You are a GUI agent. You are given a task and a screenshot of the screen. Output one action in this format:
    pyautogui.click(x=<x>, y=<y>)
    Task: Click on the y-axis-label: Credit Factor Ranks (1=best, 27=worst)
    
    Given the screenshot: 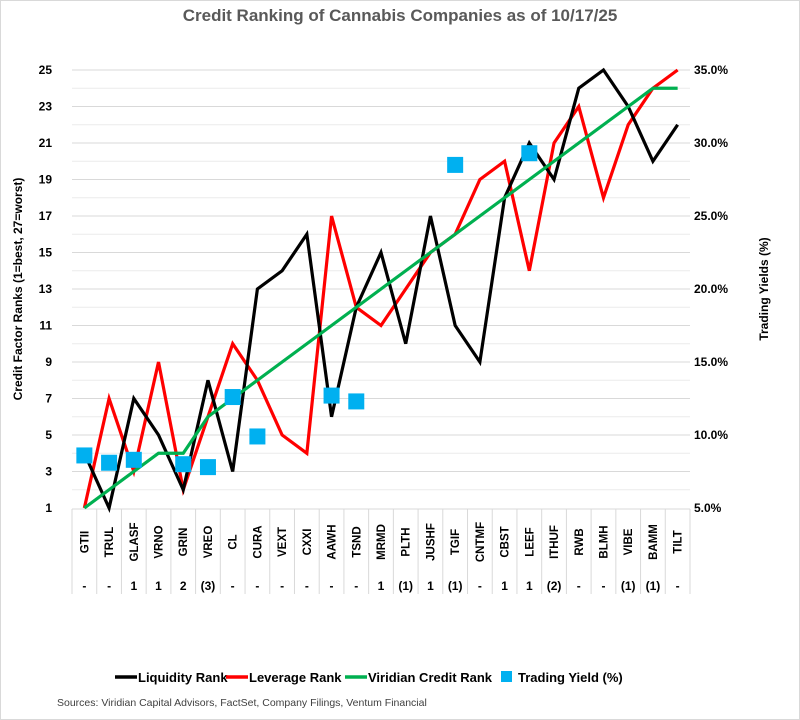 What is the action you would take?
    pyautogui.click(x=18, y=289)
    